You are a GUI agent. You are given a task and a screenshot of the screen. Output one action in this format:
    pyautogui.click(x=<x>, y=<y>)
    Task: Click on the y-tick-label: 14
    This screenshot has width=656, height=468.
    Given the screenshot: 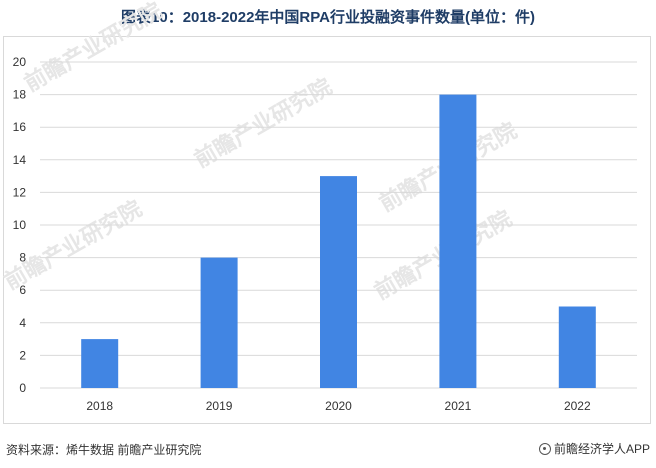 What is the action you would take?
    pyautogui.click(x=20, y=160)
    